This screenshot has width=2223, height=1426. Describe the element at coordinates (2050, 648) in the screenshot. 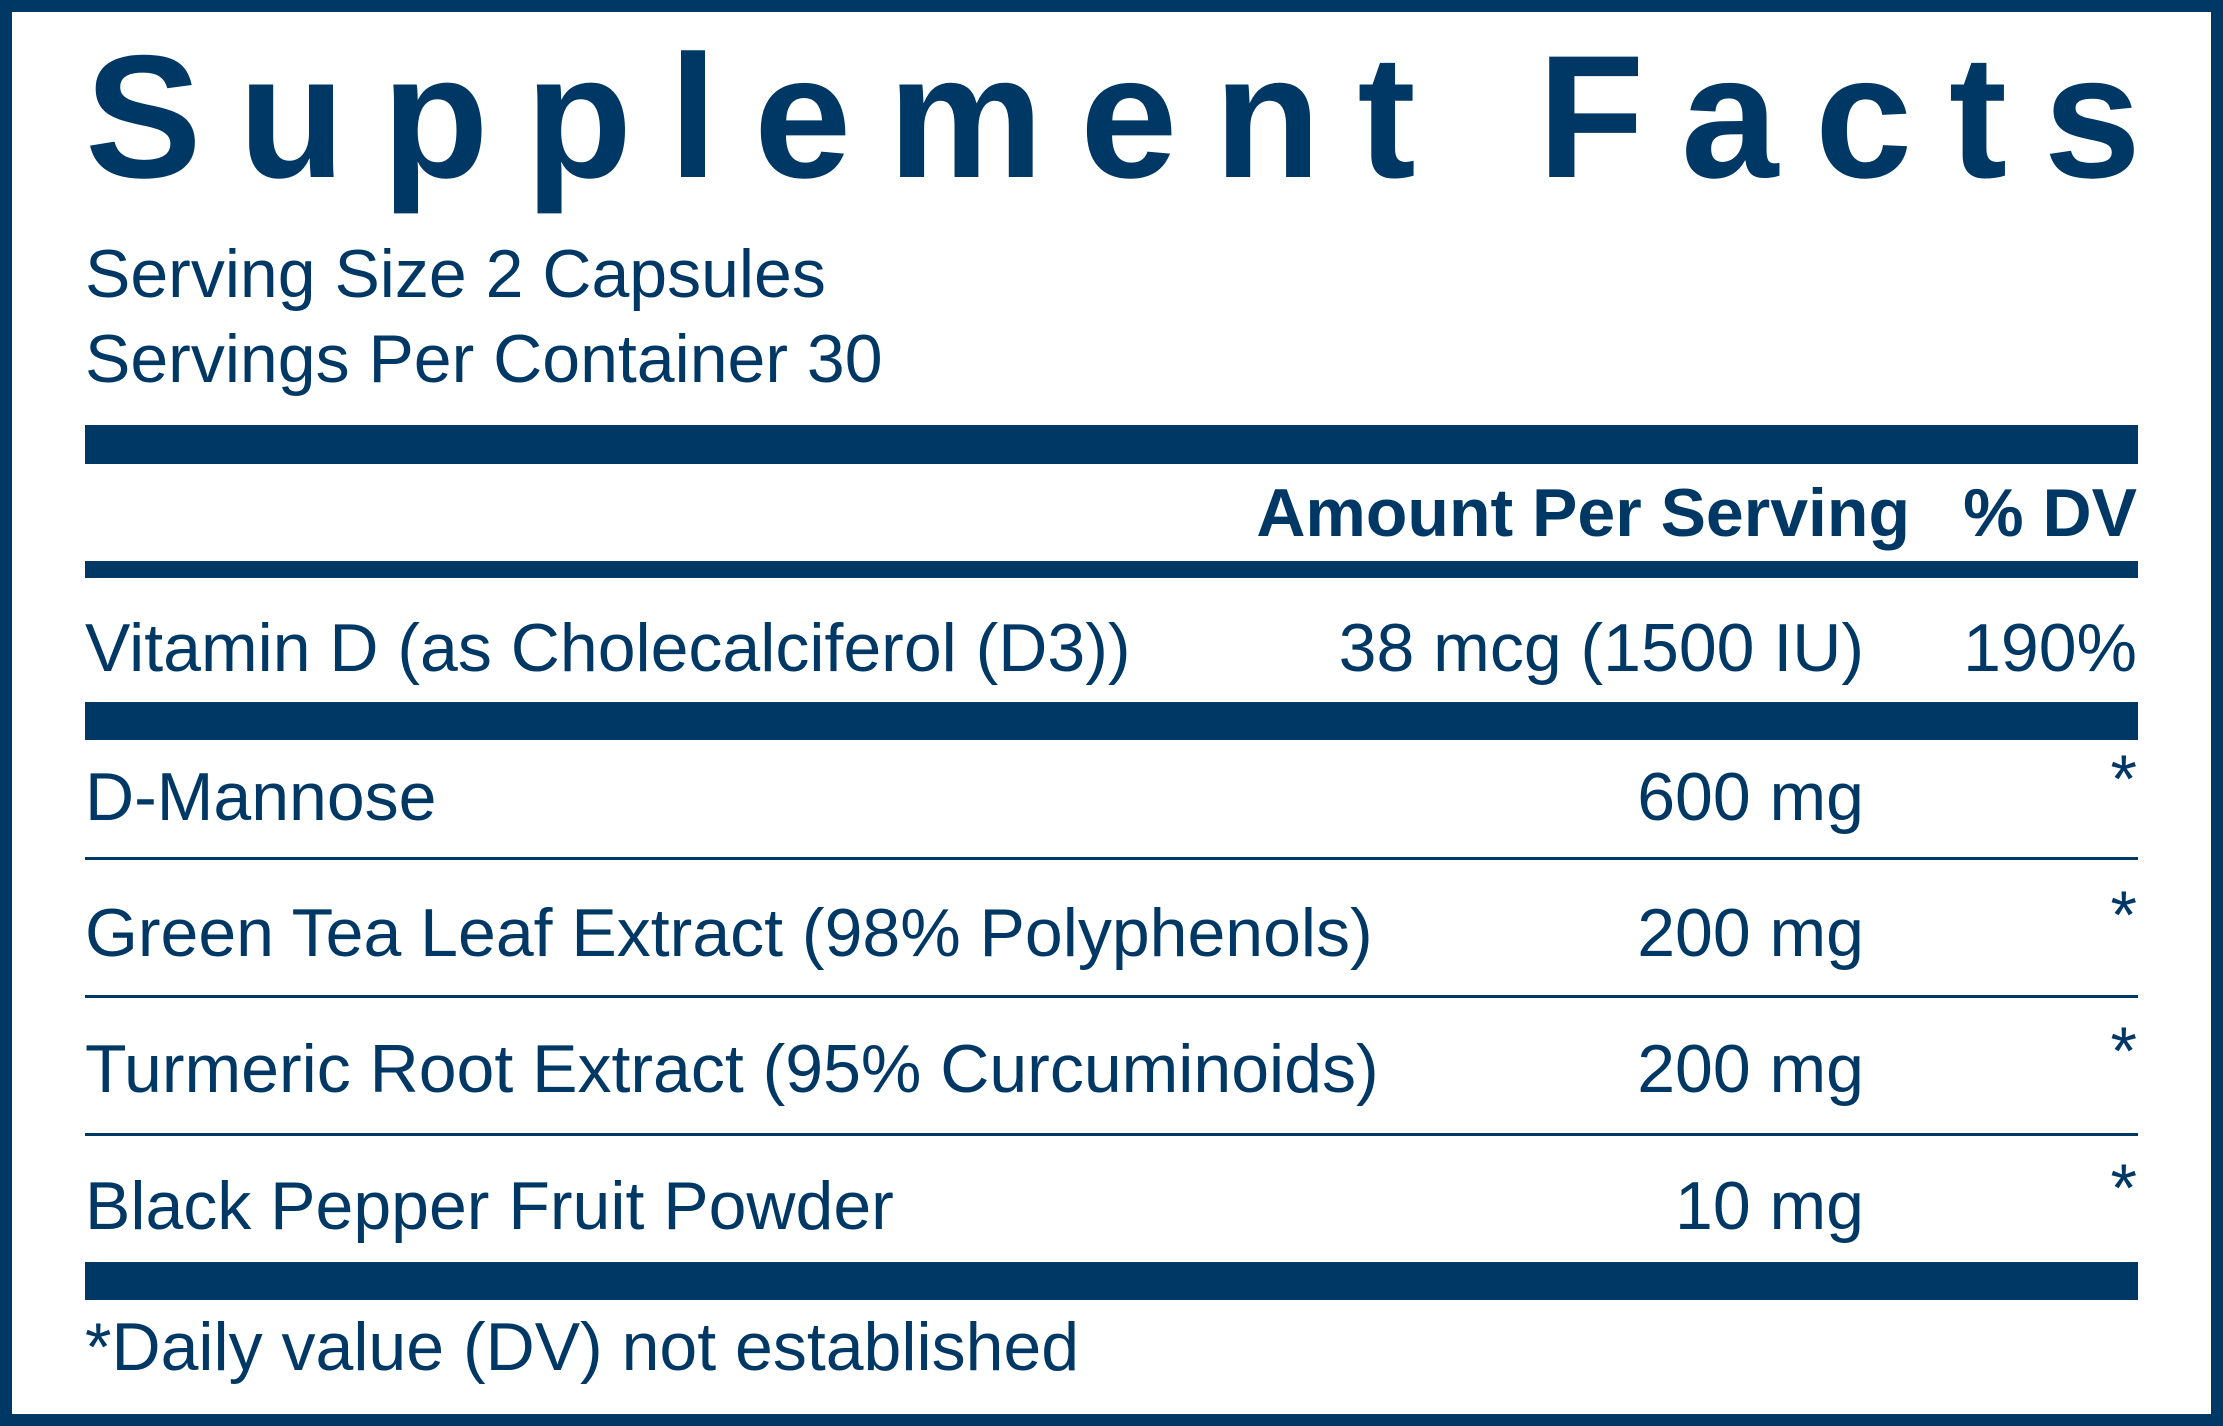

I see `ingredient-dv: 190%` at that location.